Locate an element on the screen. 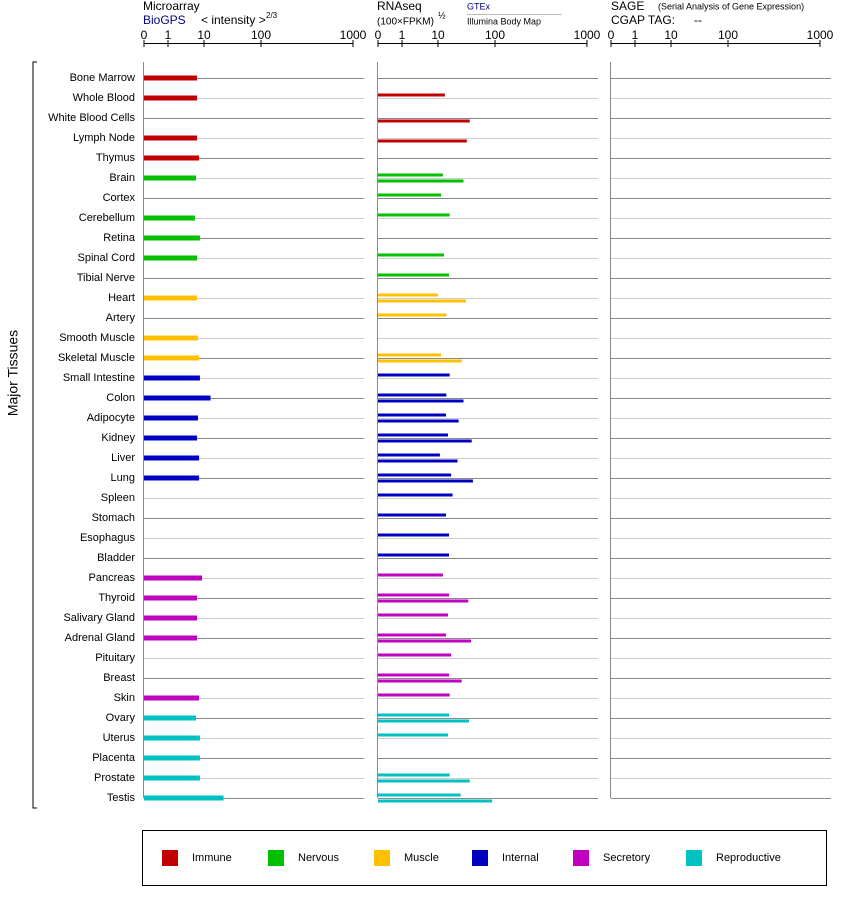 This screenshot has height=900, width=842. legend-label: Nervous is located at coordinates (318, 858).